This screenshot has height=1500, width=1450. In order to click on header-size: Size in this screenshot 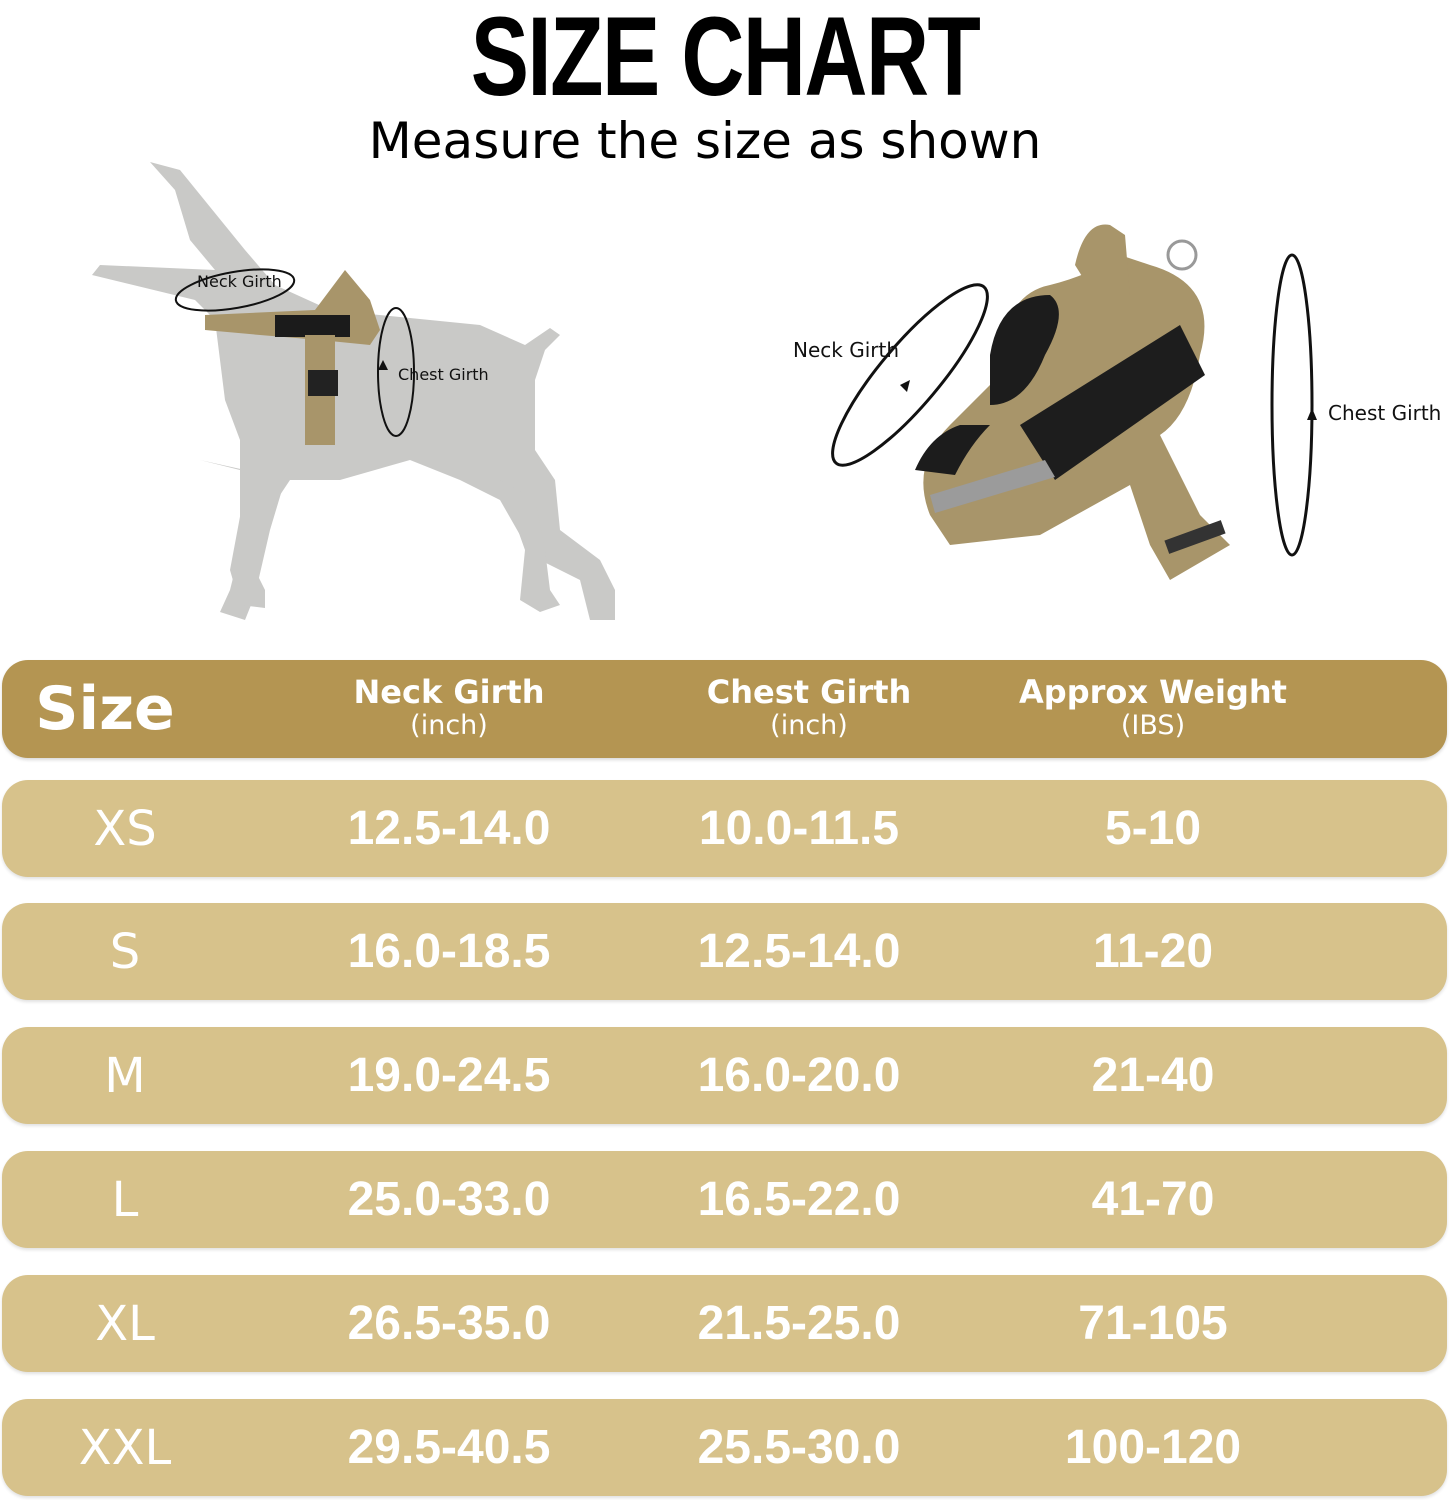, I will do `click(105, 709)`.